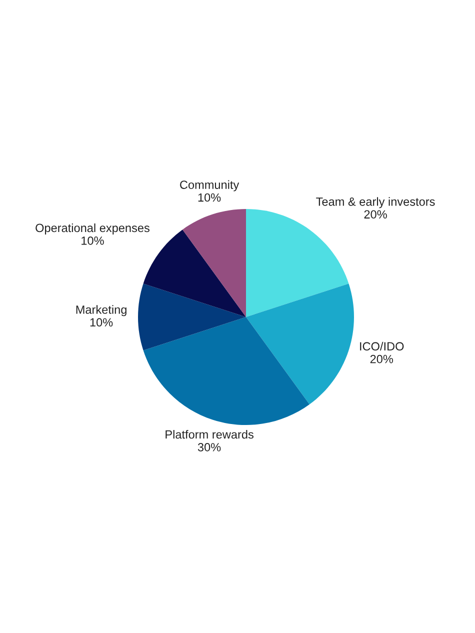  I want to click on slice-label: Marketing, so click(101, 310).